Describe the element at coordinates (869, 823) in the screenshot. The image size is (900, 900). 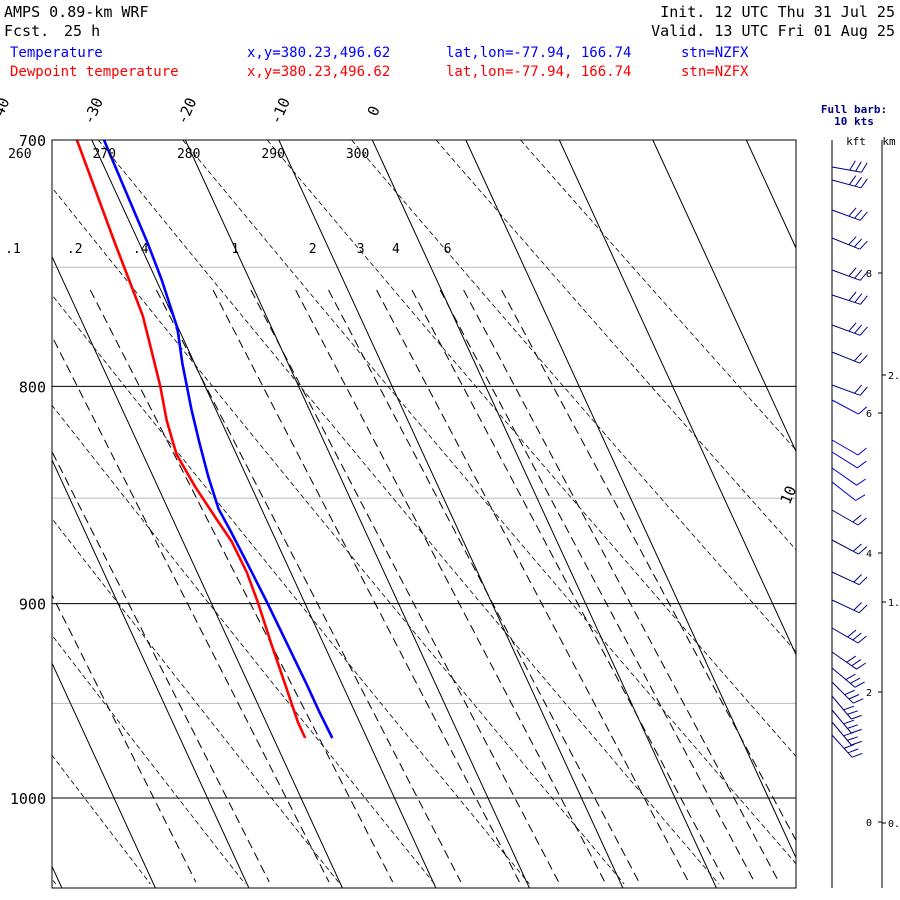
I see `kft-tick-label: 0` at that location.